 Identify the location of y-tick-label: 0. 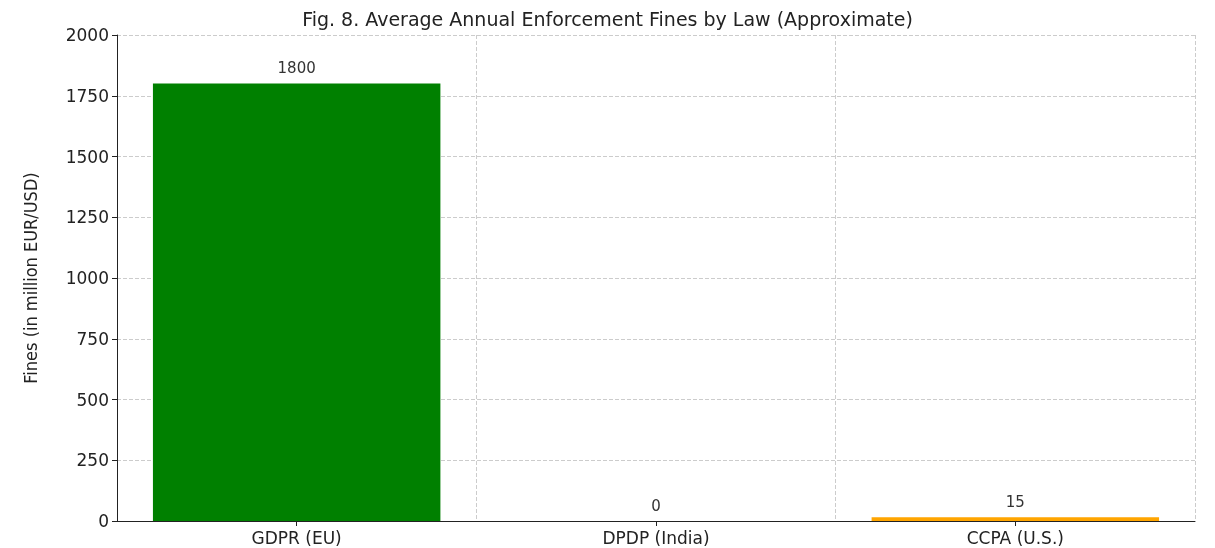
(103, 521).